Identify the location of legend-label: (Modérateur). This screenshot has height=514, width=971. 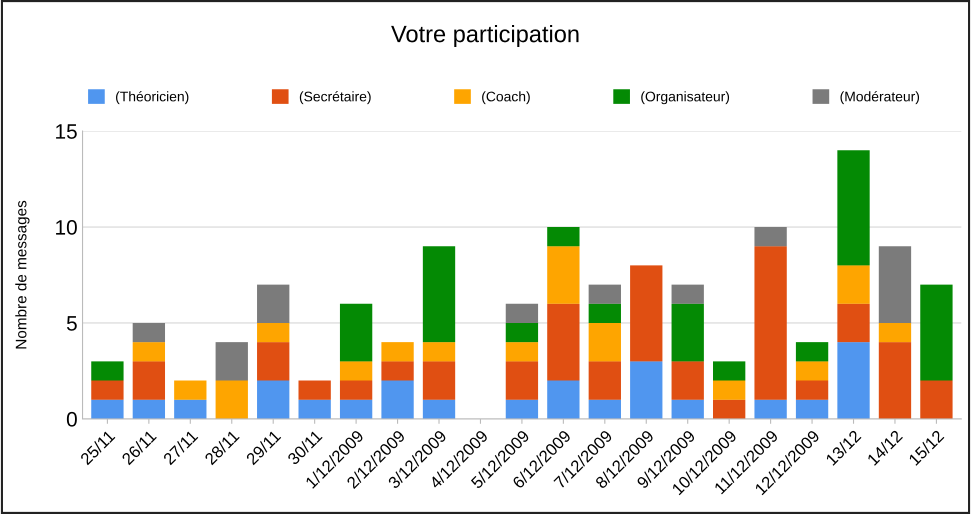
(880, 97).